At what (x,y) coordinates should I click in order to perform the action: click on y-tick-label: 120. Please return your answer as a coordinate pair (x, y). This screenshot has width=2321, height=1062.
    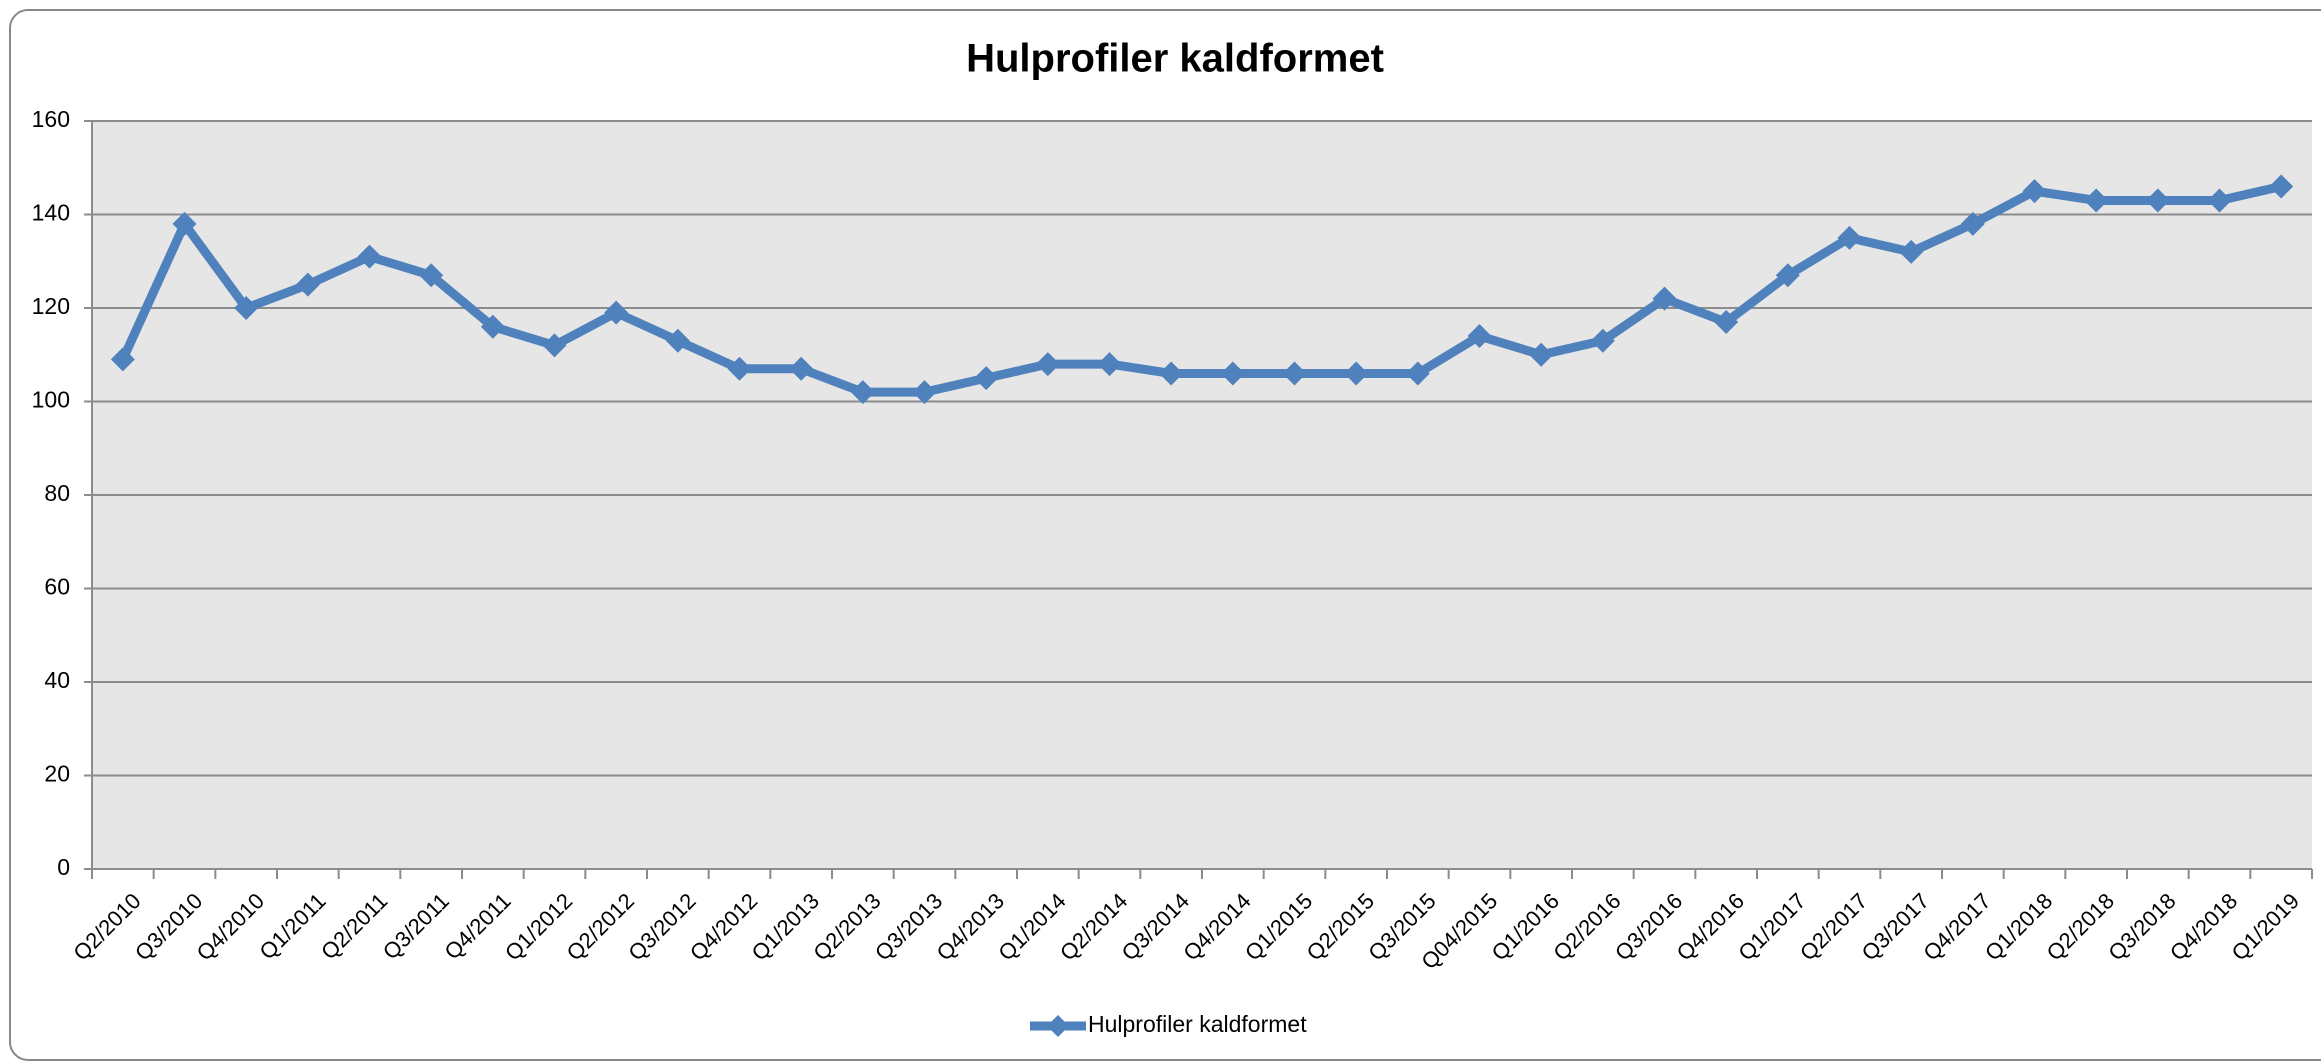
    Looking at the image, I should click on (51, 306).